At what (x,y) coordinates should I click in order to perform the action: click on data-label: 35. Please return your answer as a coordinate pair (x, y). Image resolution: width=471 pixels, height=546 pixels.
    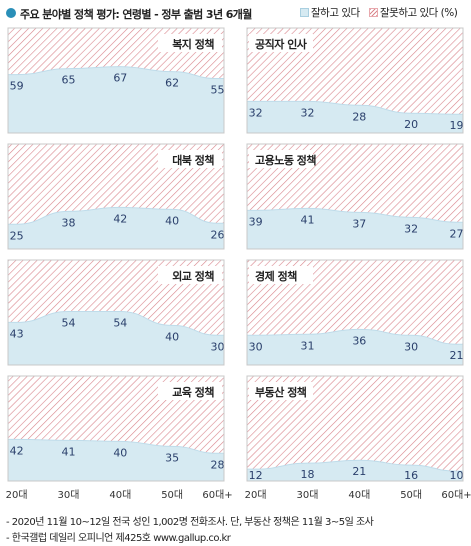
    Looking at the image, I should click on (172, 457).